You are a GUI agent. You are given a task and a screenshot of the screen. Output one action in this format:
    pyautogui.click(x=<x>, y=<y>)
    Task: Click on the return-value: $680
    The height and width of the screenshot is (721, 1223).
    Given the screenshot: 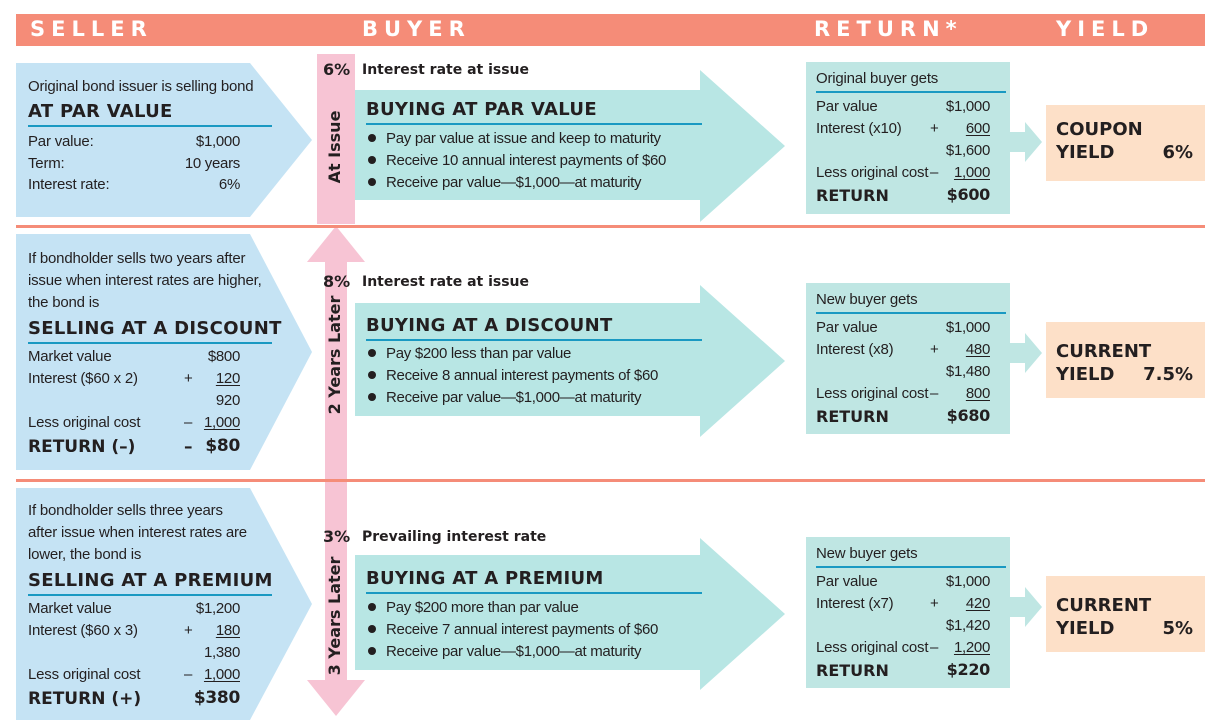 What is the action you would take?
    pyautogui.click(x=968, y=415)
    